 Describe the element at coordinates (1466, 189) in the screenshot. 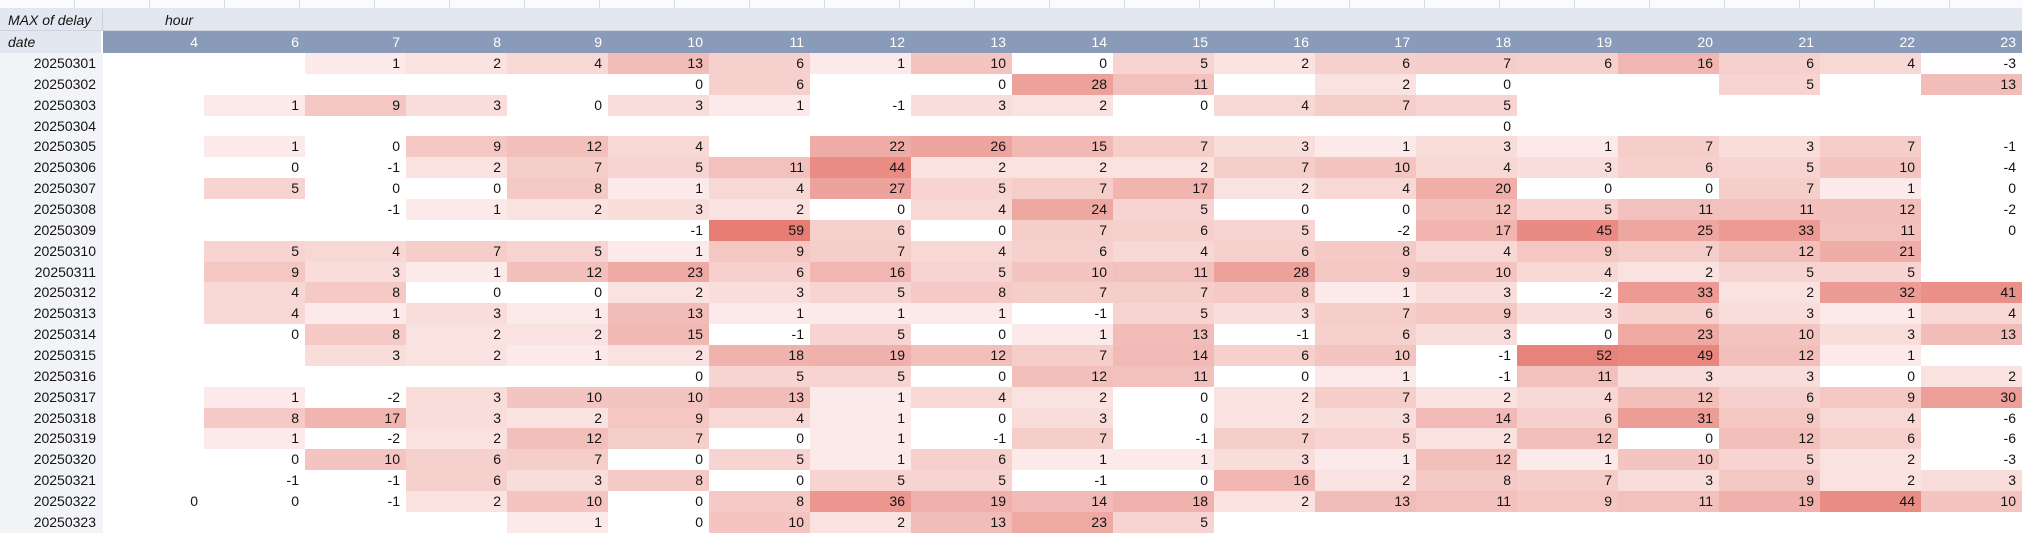

I see `value-cell: 20` at that location.